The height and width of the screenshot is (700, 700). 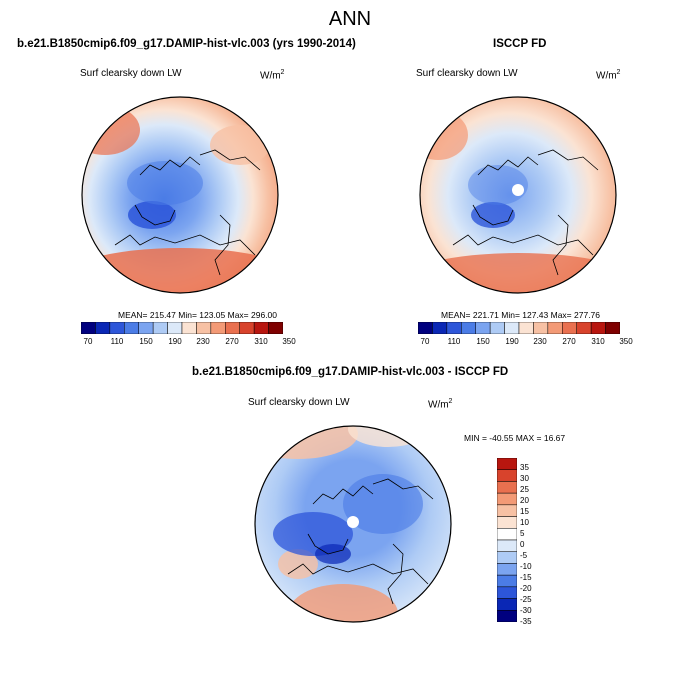 What do you see at coordinates (515, 438) in the screenshot?
I see `diff-stats: MIN = -40.55 MAX = 16.67` at bounding box center [515, 438].